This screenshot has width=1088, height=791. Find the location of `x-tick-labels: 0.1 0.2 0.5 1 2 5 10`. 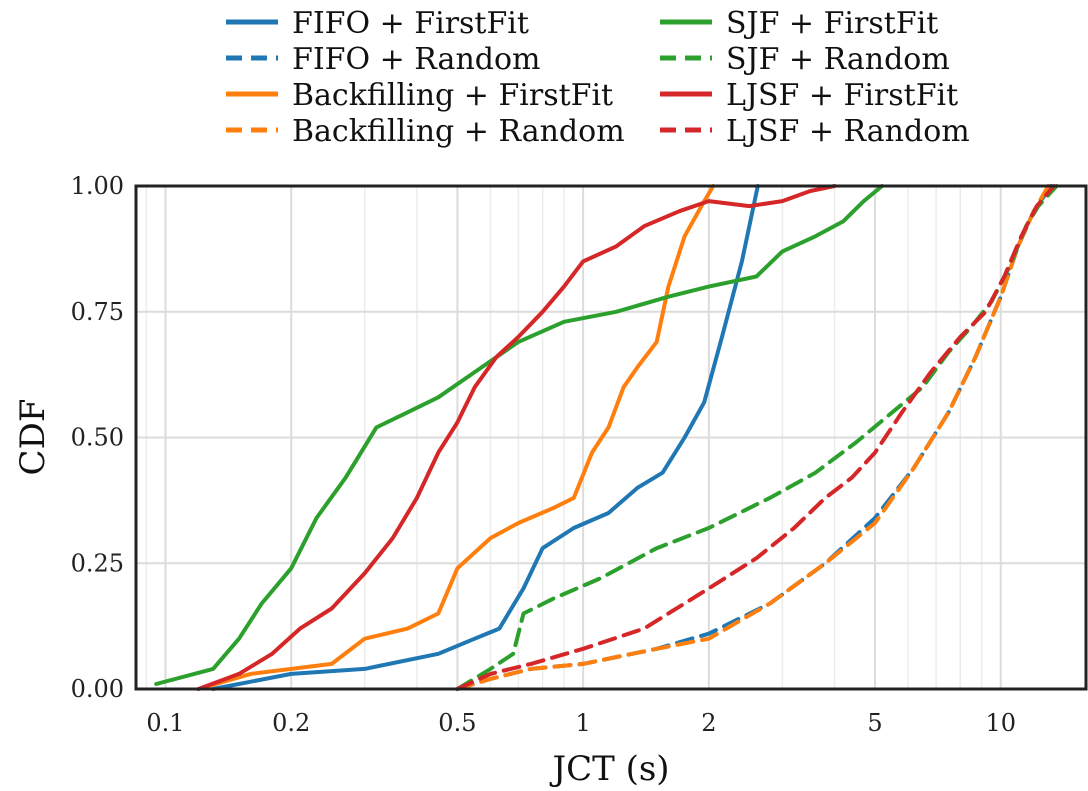

x-tick-labels: 0.1 0.2 0.5 1 2 5 10 is located at coordinates (581, 723).